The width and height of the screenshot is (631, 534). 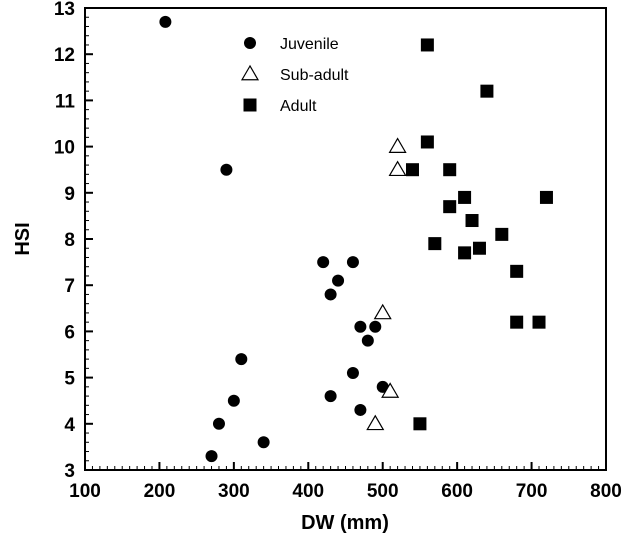 What do you see at coordinates (160, 491) in the screenshot?
I see `x-tick-label: 200` at bounding box center [160, 491].